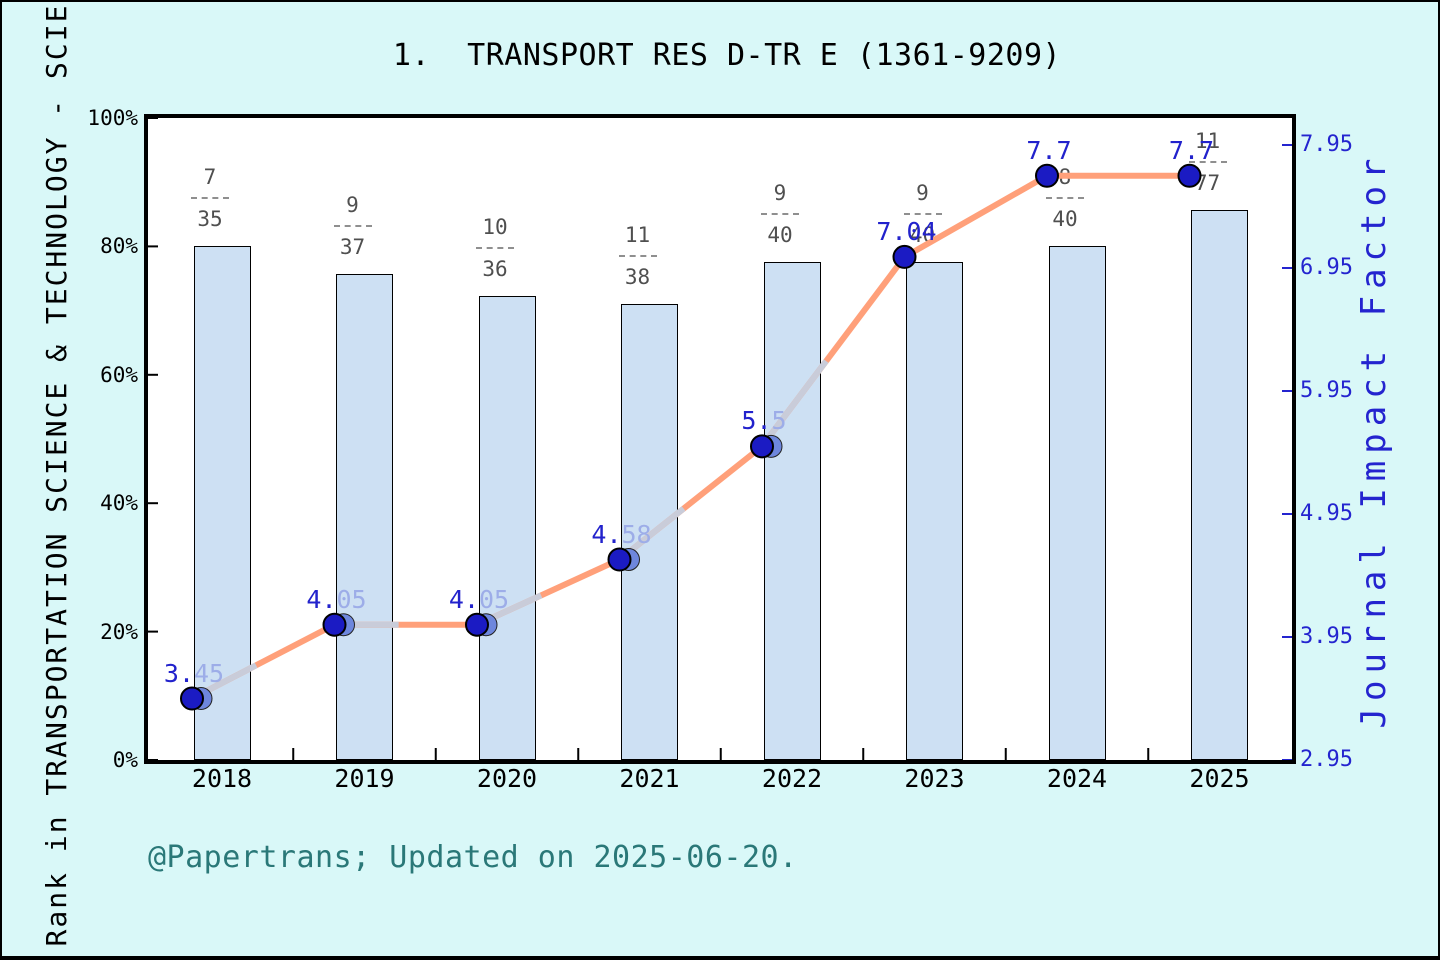  I want to click on jif-point-2025, so click(1189, 175).